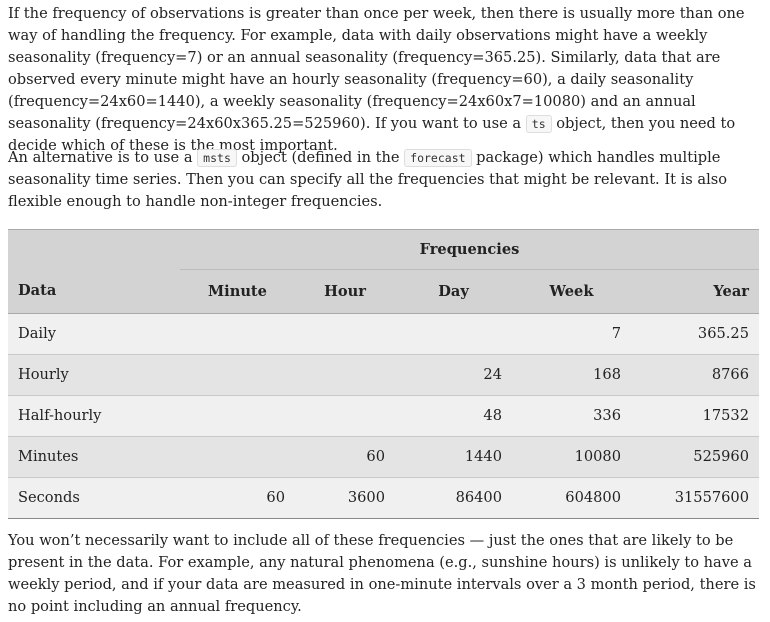  I want to click on table-cell: 604800, so click(571, 498).